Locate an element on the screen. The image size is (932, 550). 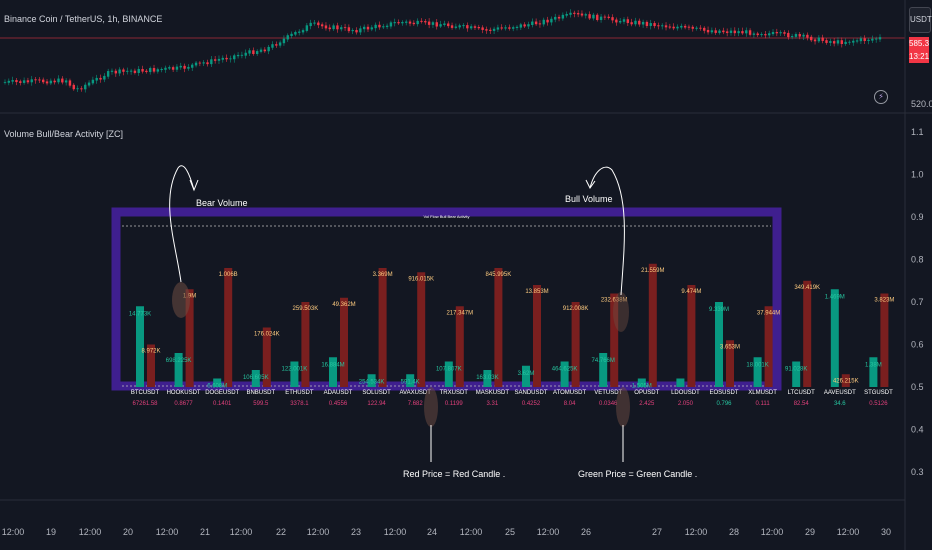
bull-value-label: 698.225K is located at coordinates (179, 361).